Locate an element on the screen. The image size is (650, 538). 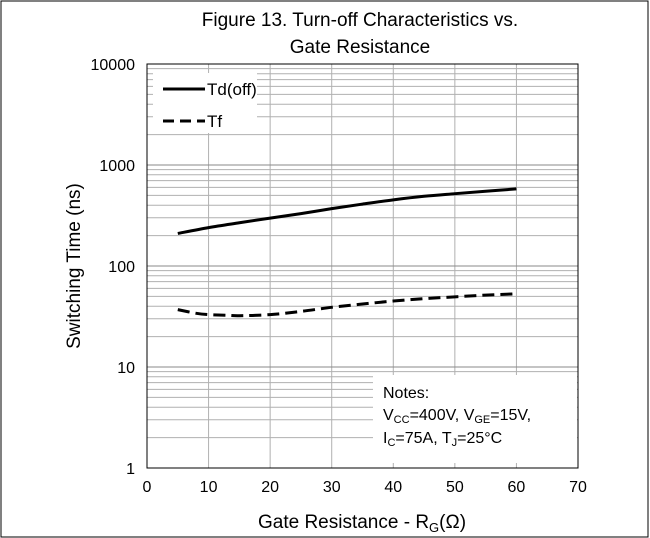
y-tick-label: 10 is located at coordinates (126, 368).